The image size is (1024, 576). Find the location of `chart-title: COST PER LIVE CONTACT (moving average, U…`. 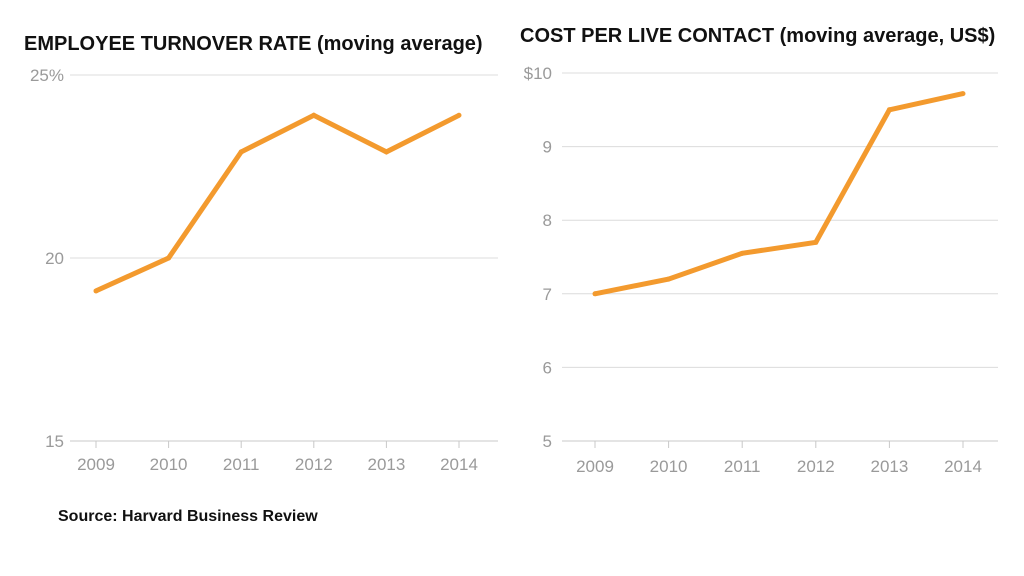

chart-title: COST PER LIVE CONTACT (moving average, U… is located at coordinates (757, 36).